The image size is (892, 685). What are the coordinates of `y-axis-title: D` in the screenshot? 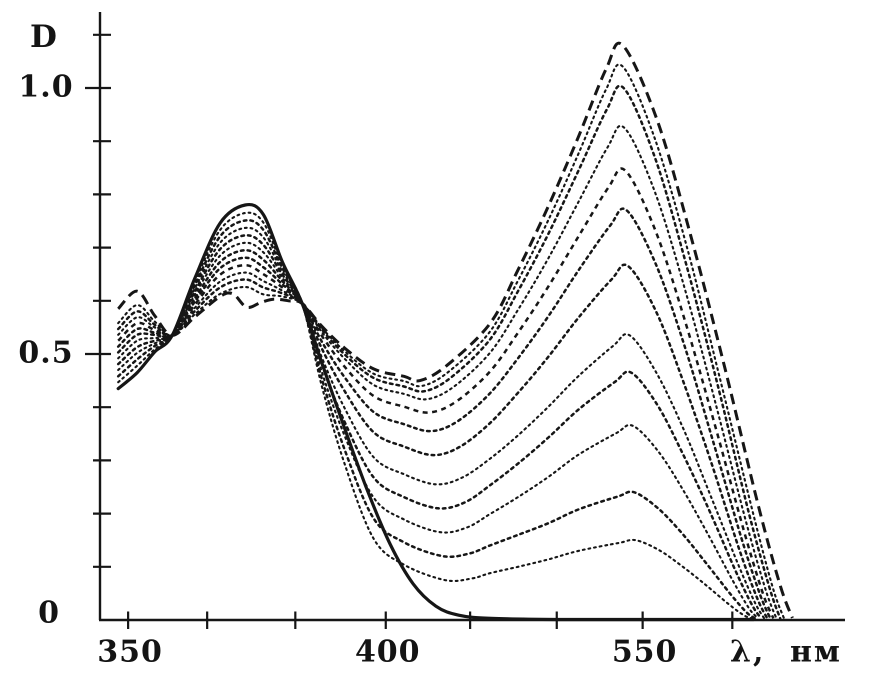 It's located at (44, 37).